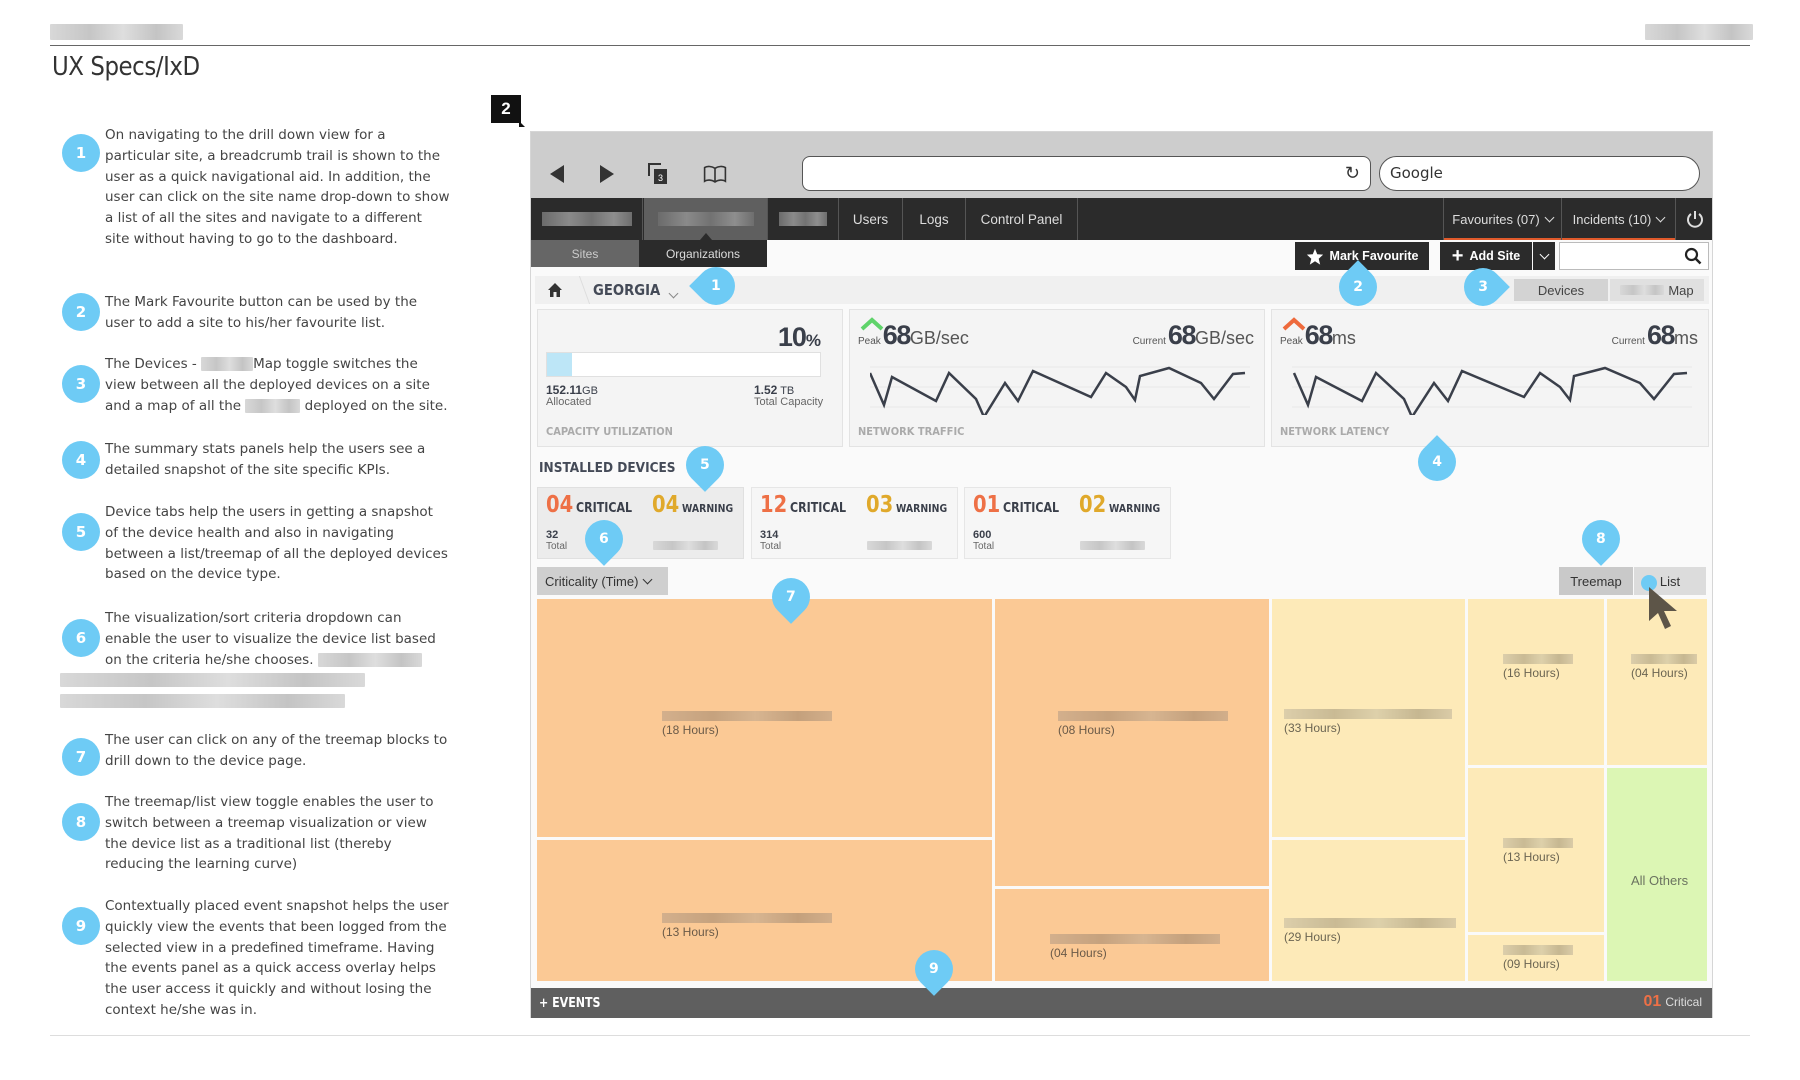  What do you see at coordinates (585, 253) in the screenshot?
I see `subnav-sites: Sites` at bounding box center [585, 253].